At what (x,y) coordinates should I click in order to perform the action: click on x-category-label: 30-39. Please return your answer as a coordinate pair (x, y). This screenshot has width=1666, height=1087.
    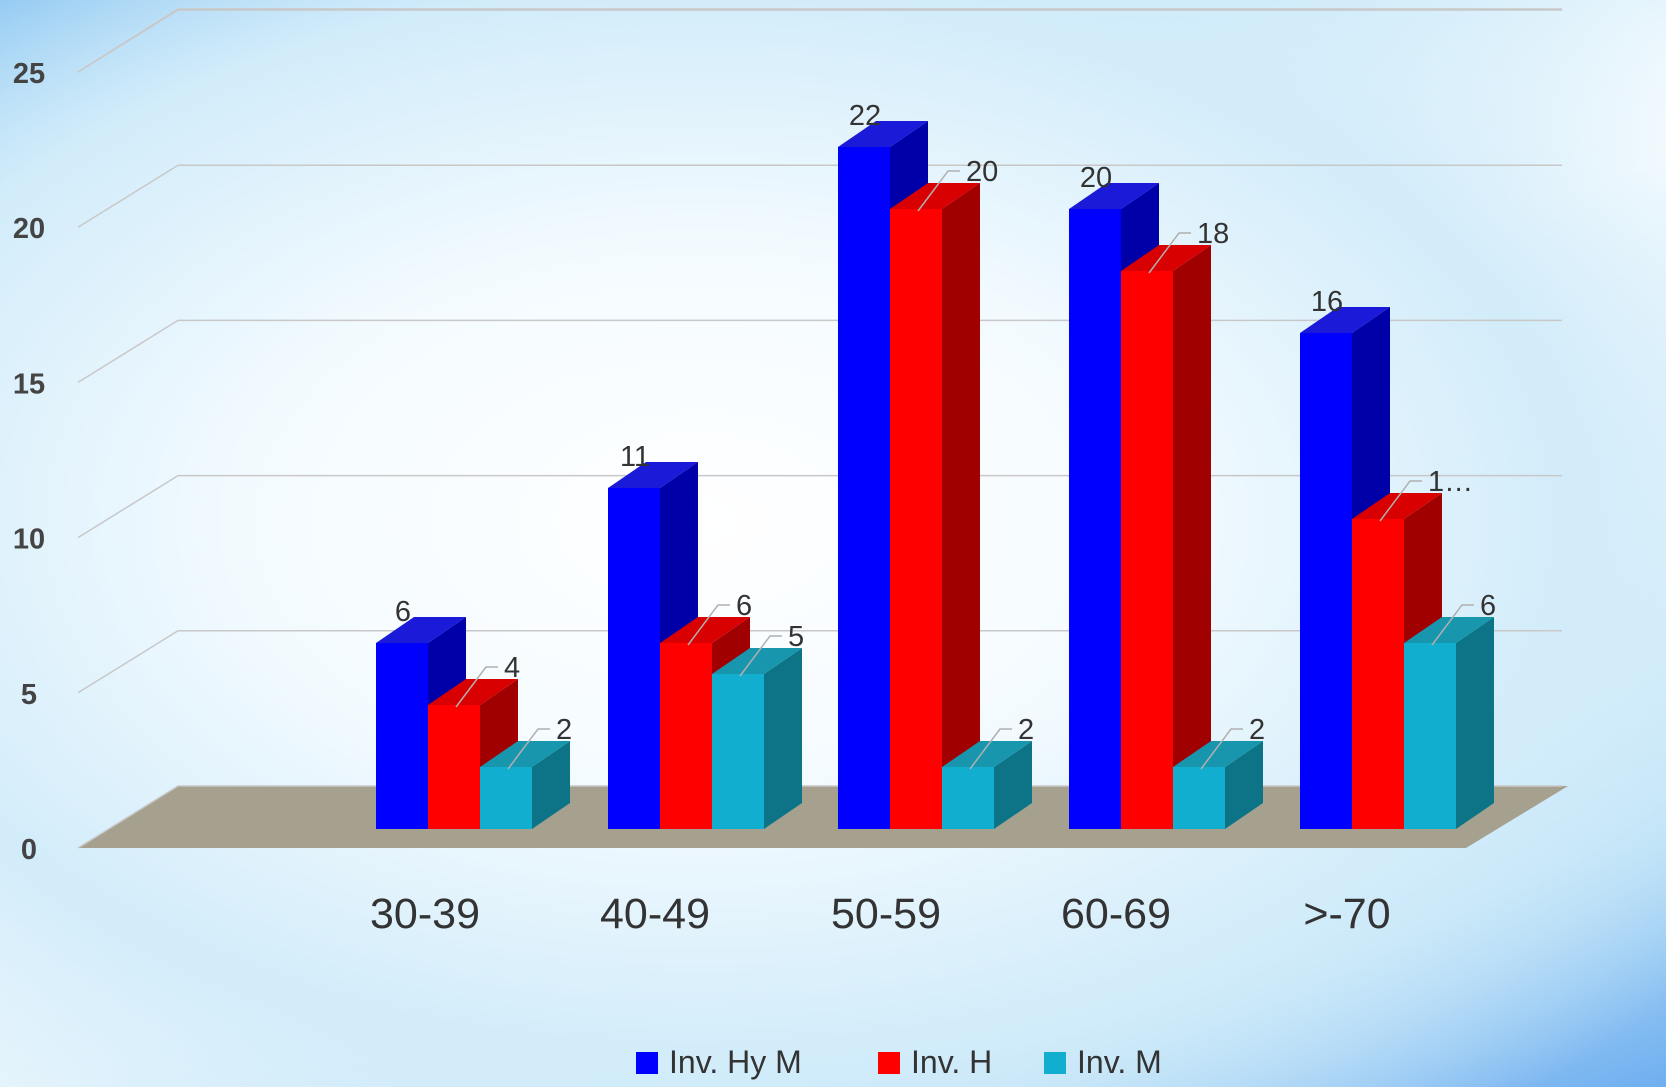
    Looking at the image, I should click on (425, 914).